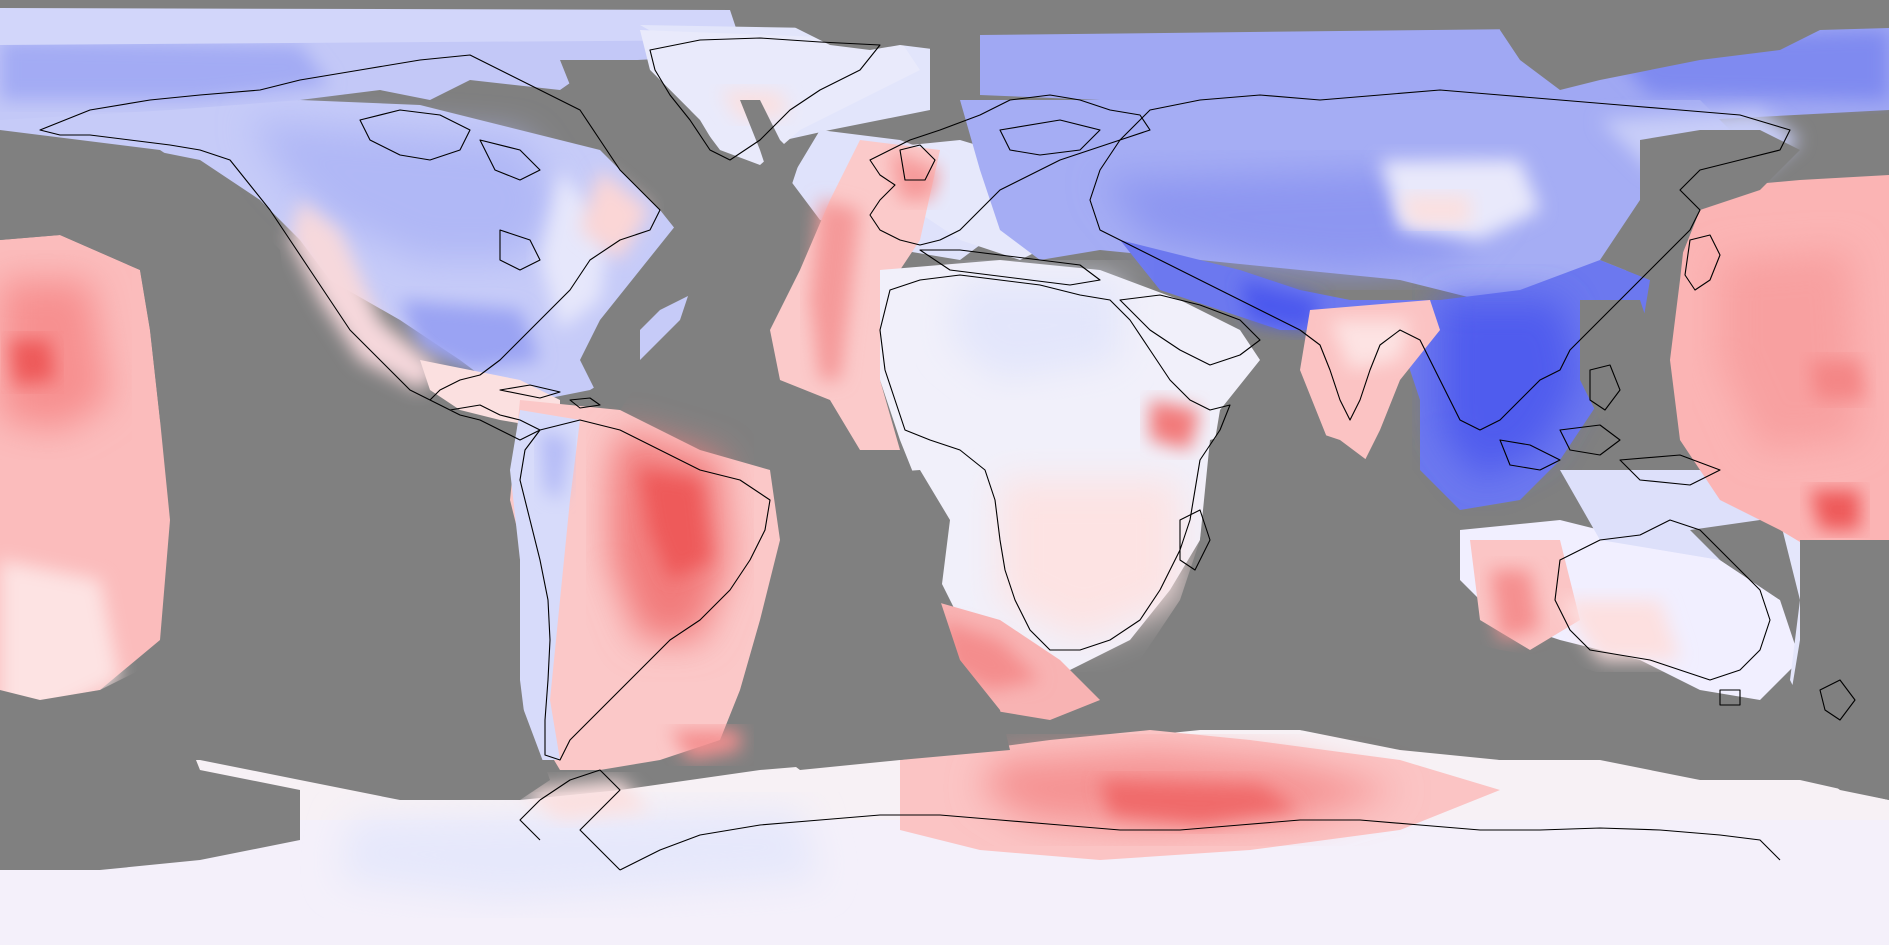  What do you see at coordinates (855, 295) in the screenshot?
I see `atlantic-east-field` at bounding box center [855, 295].